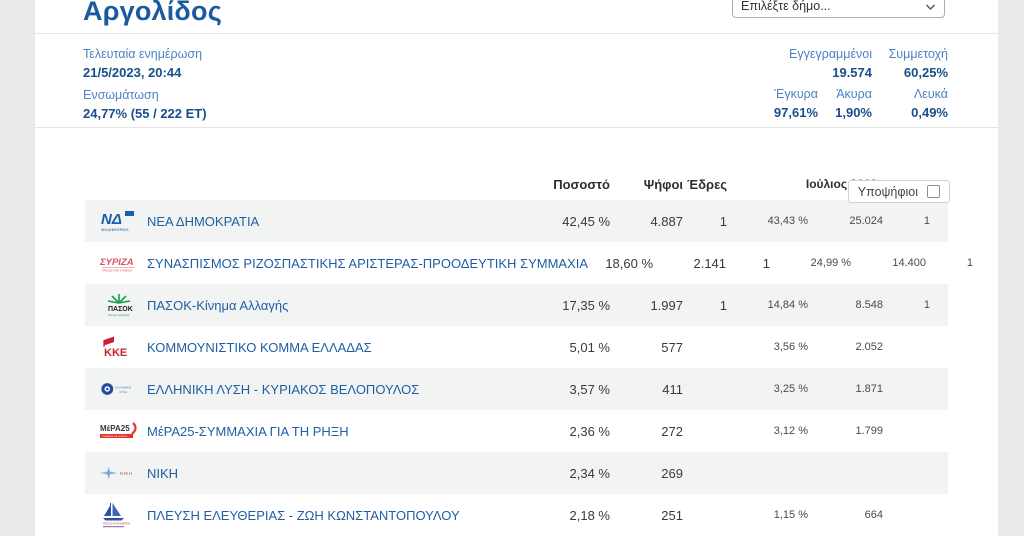 The image size is (1024, 536). I want to click on prev-percentage-cell: 3,25 %, so click(790, 389).